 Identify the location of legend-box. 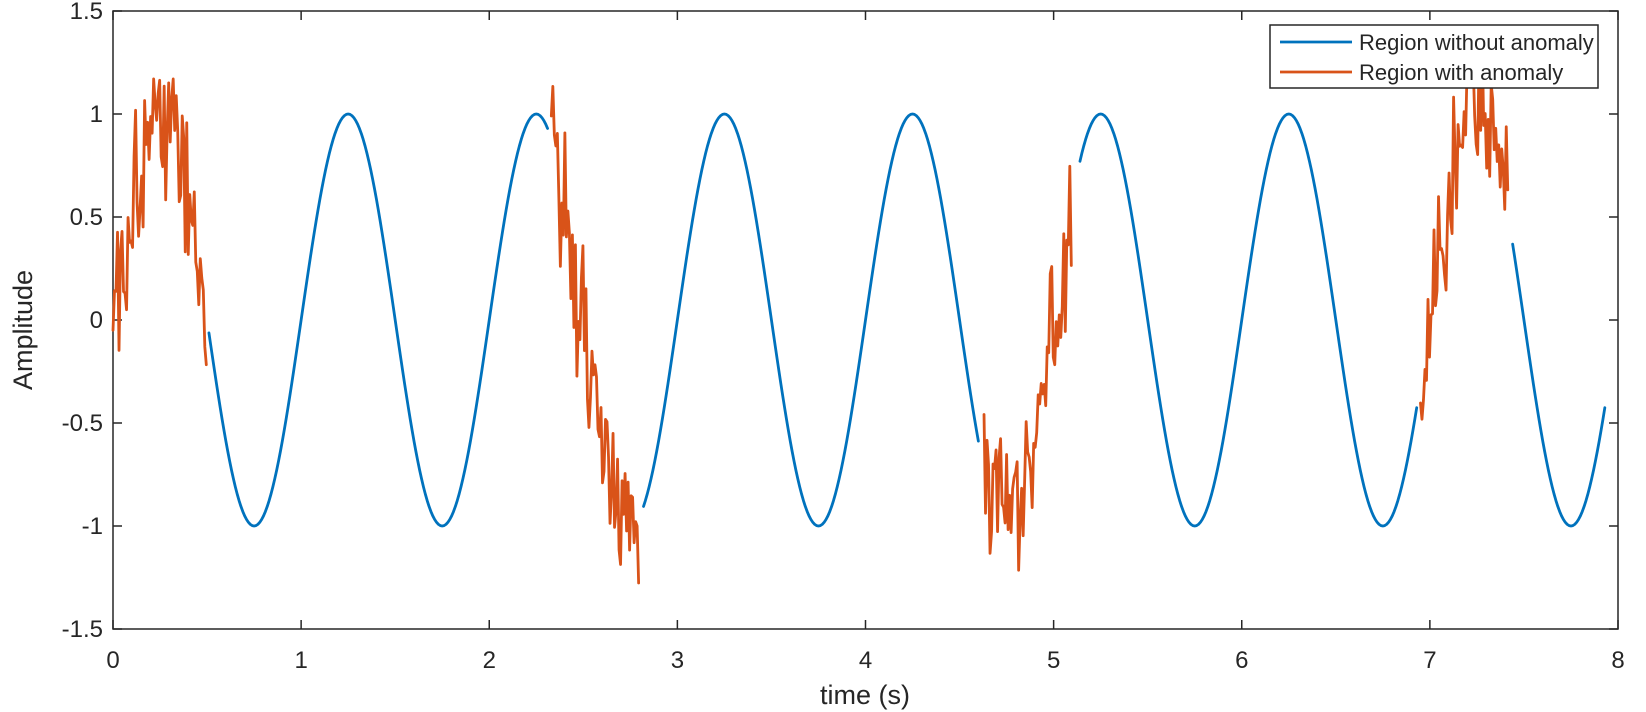
(1434, 56).